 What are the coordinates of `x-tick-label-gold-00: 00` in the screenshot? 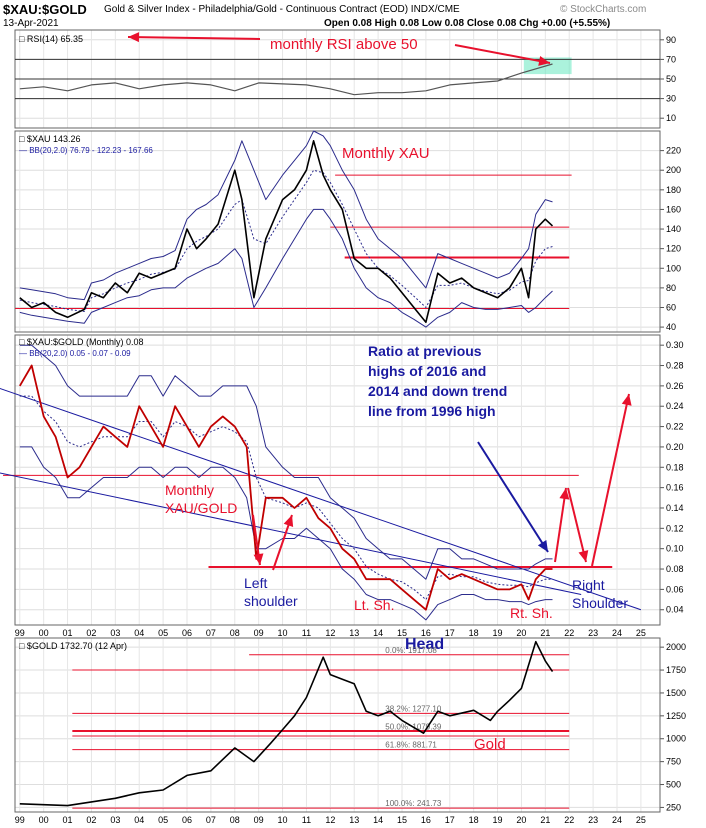 It's located at (44, 820).